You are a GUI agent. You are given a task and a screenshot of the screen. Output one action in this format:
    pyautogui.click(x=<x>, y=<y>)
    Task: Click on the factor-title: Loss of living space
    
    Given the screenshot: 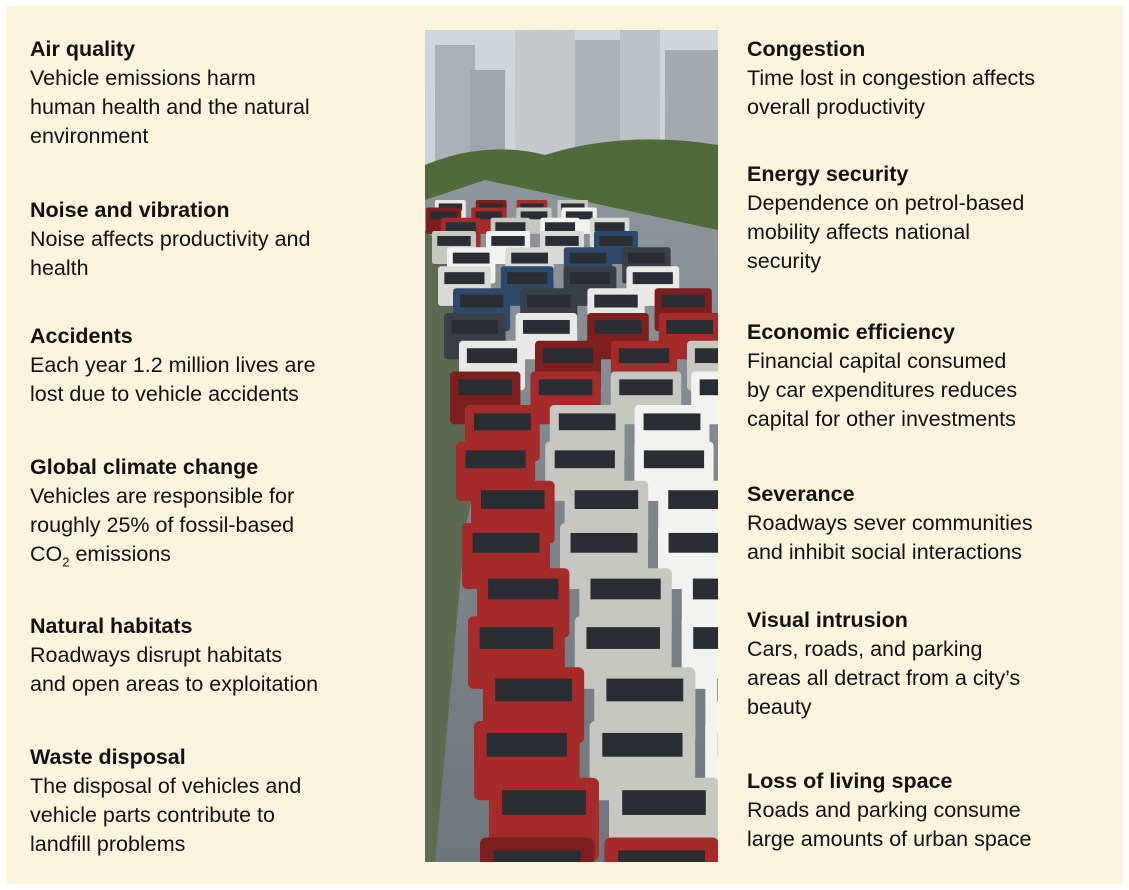 What is the action you would take?
    pyautogui.click(x=850, y=781)
    